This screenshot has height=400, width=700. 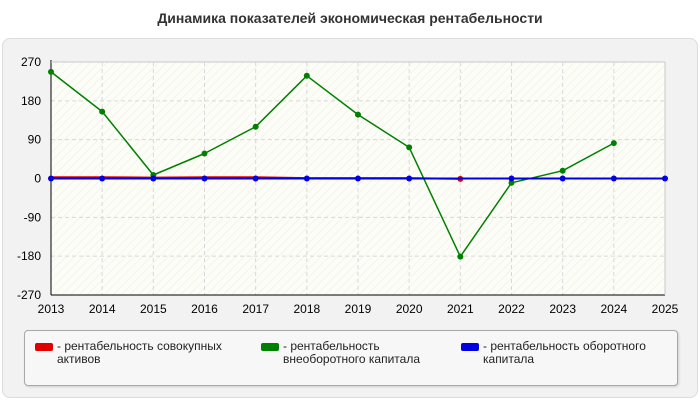 What do you see at coordinates (37, 179) in the screenshot?
I see `y-tick-label: 0` at bounding box center [37, 179].